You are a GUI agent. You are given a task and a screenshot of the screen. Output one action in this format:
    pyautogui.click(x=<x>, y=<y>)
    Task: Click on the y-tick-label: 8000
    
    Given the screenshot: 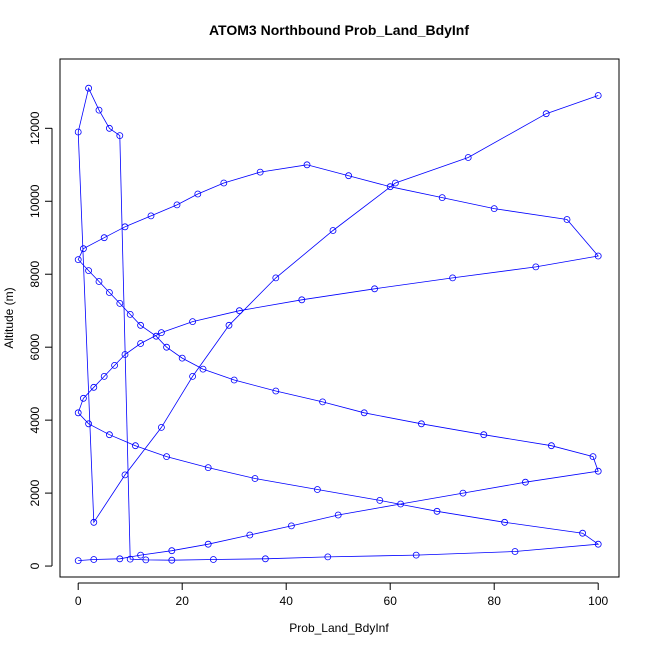 What is the action you would take?
    pyautogui.click(x=35, y=274)
    